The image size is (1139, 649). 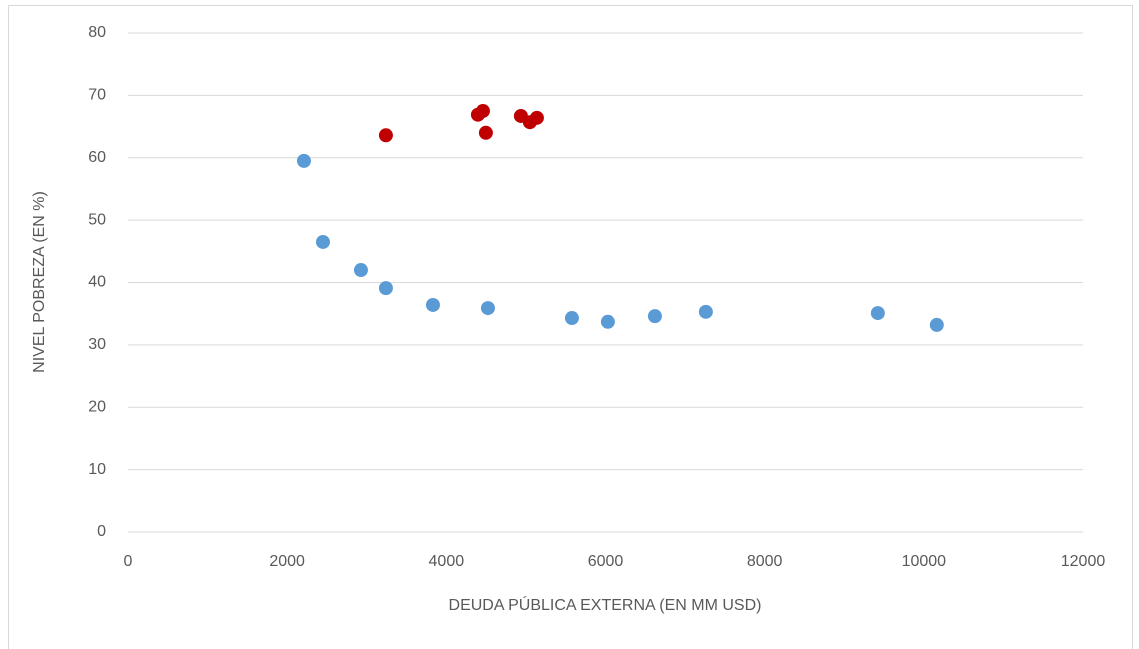 What do you see at coordinates (97, 219) in the screenshot?
I see `y-tick-label: 50` at bounding box center [97, 219].